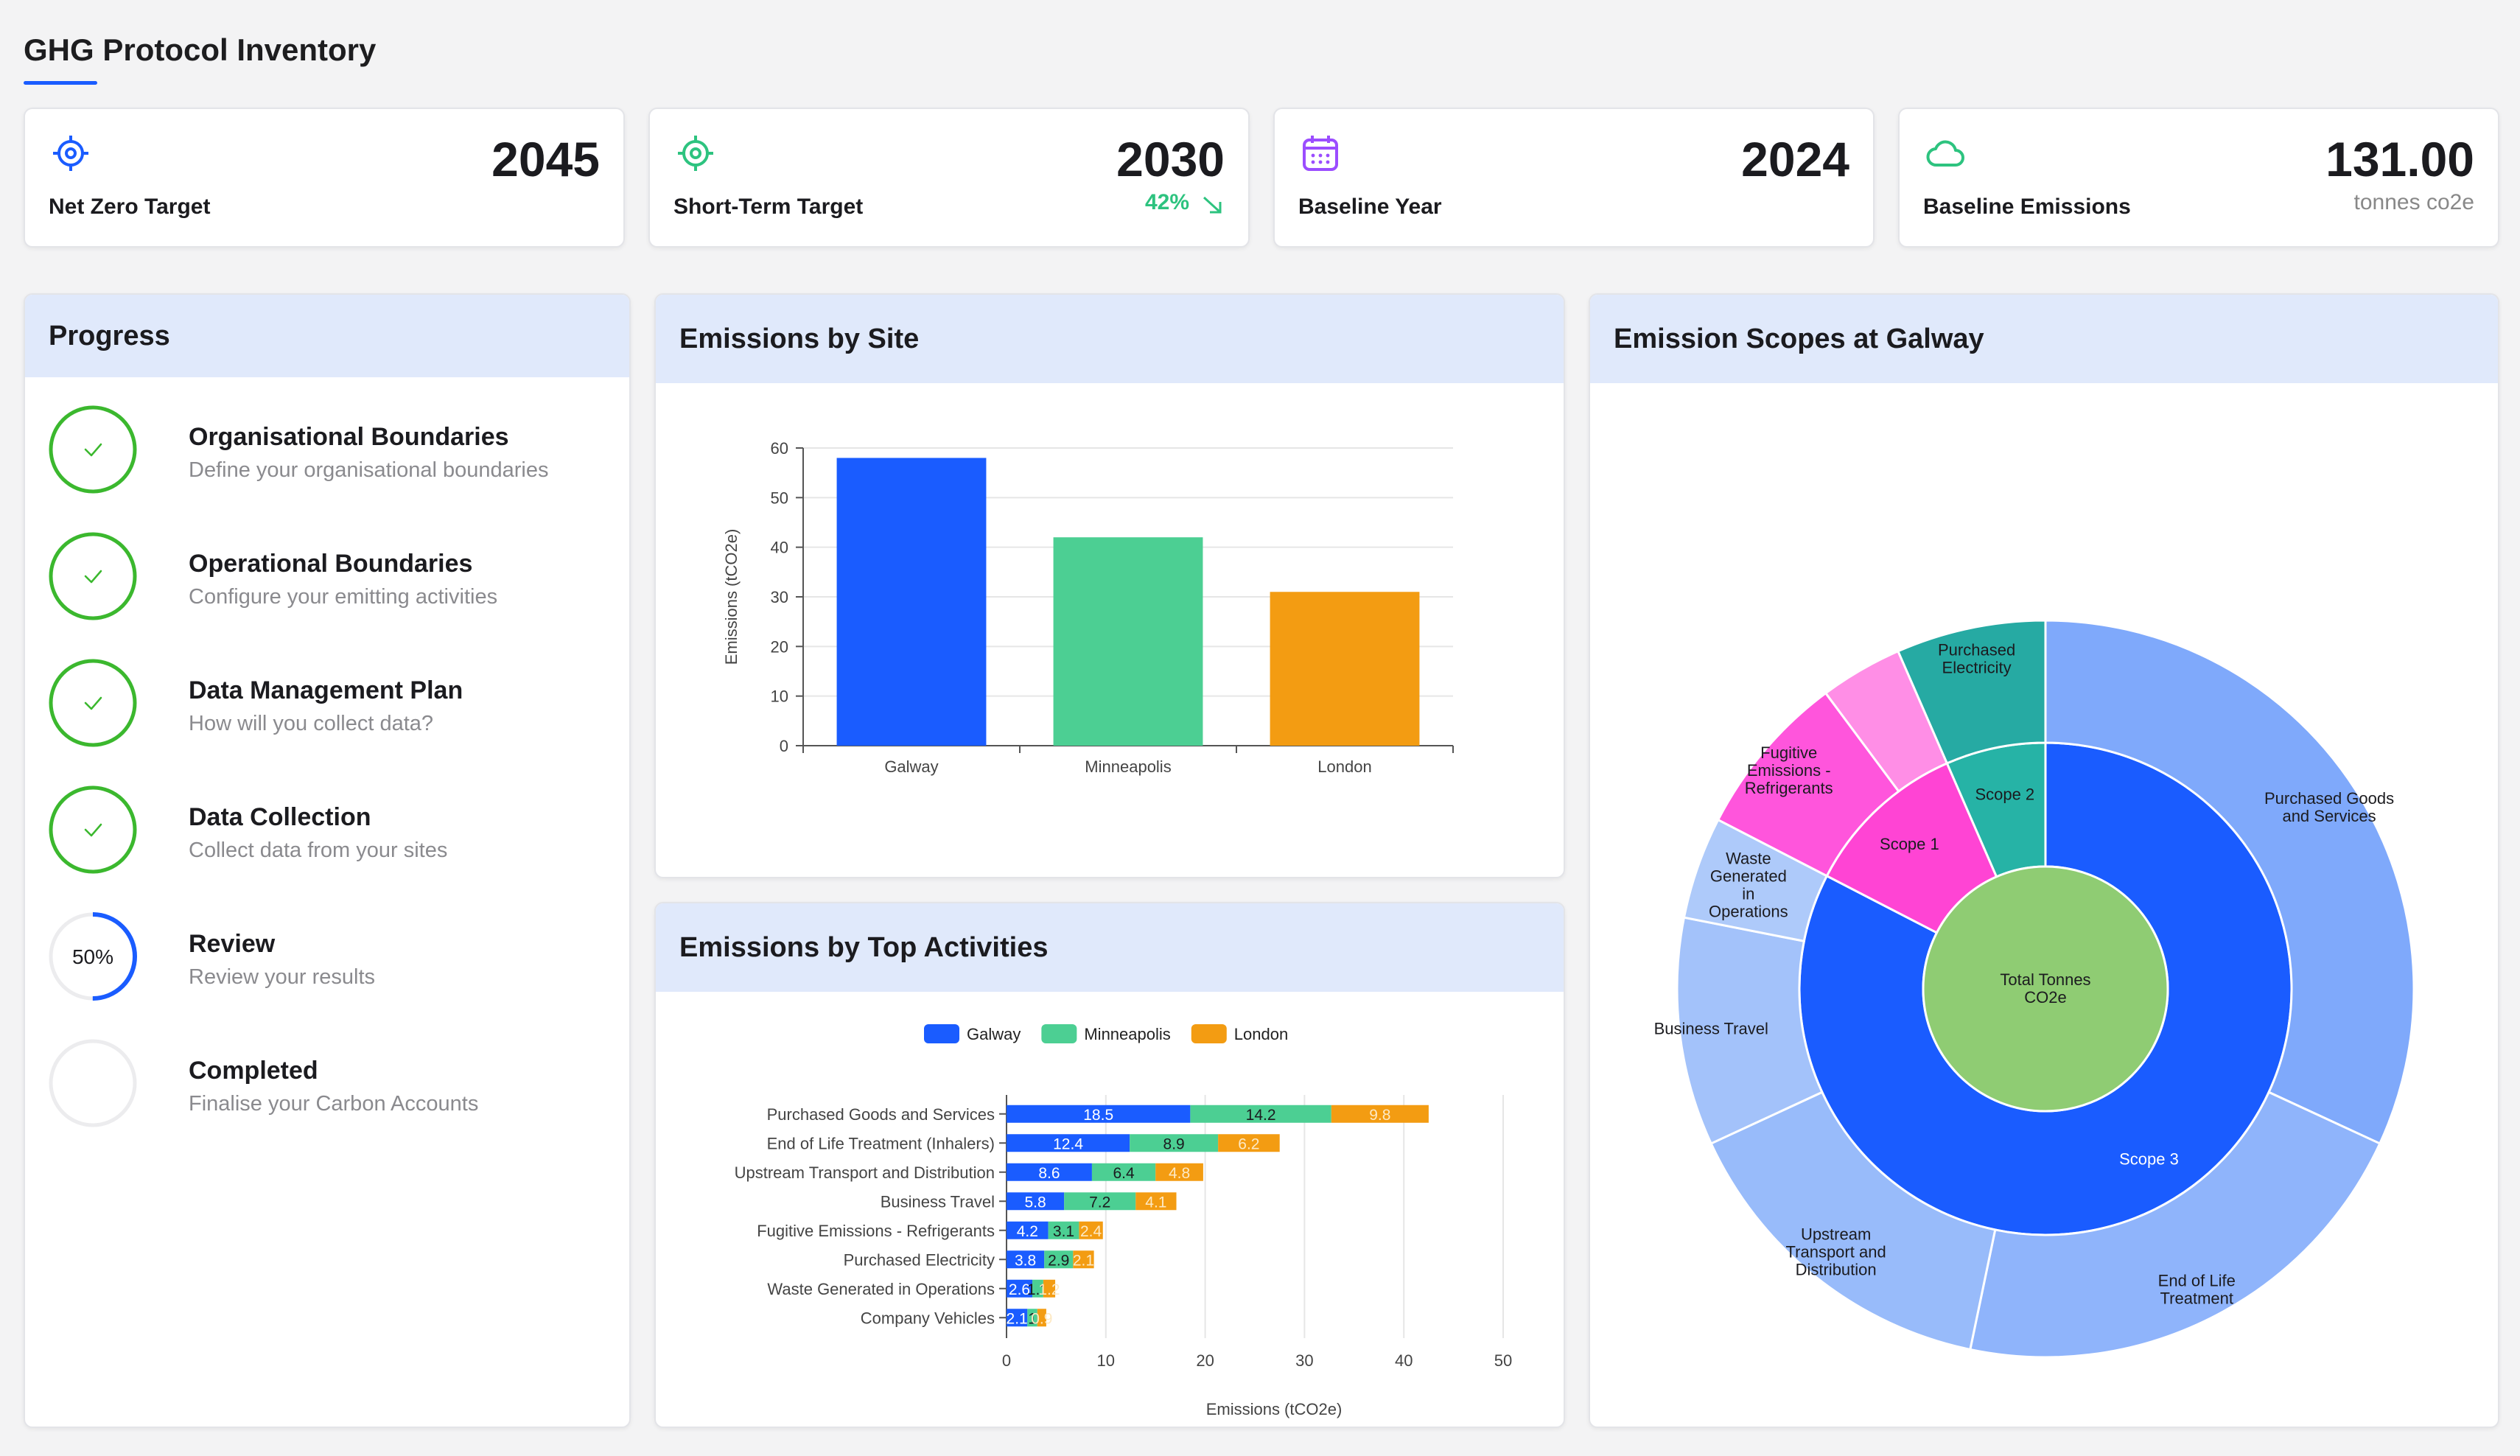 Image resolution: width=2520 pixels, height=1456 pixels. Describe the element at coordinates (545, 159) in the screenshot. I see `kpi-value: 2045` at that location.